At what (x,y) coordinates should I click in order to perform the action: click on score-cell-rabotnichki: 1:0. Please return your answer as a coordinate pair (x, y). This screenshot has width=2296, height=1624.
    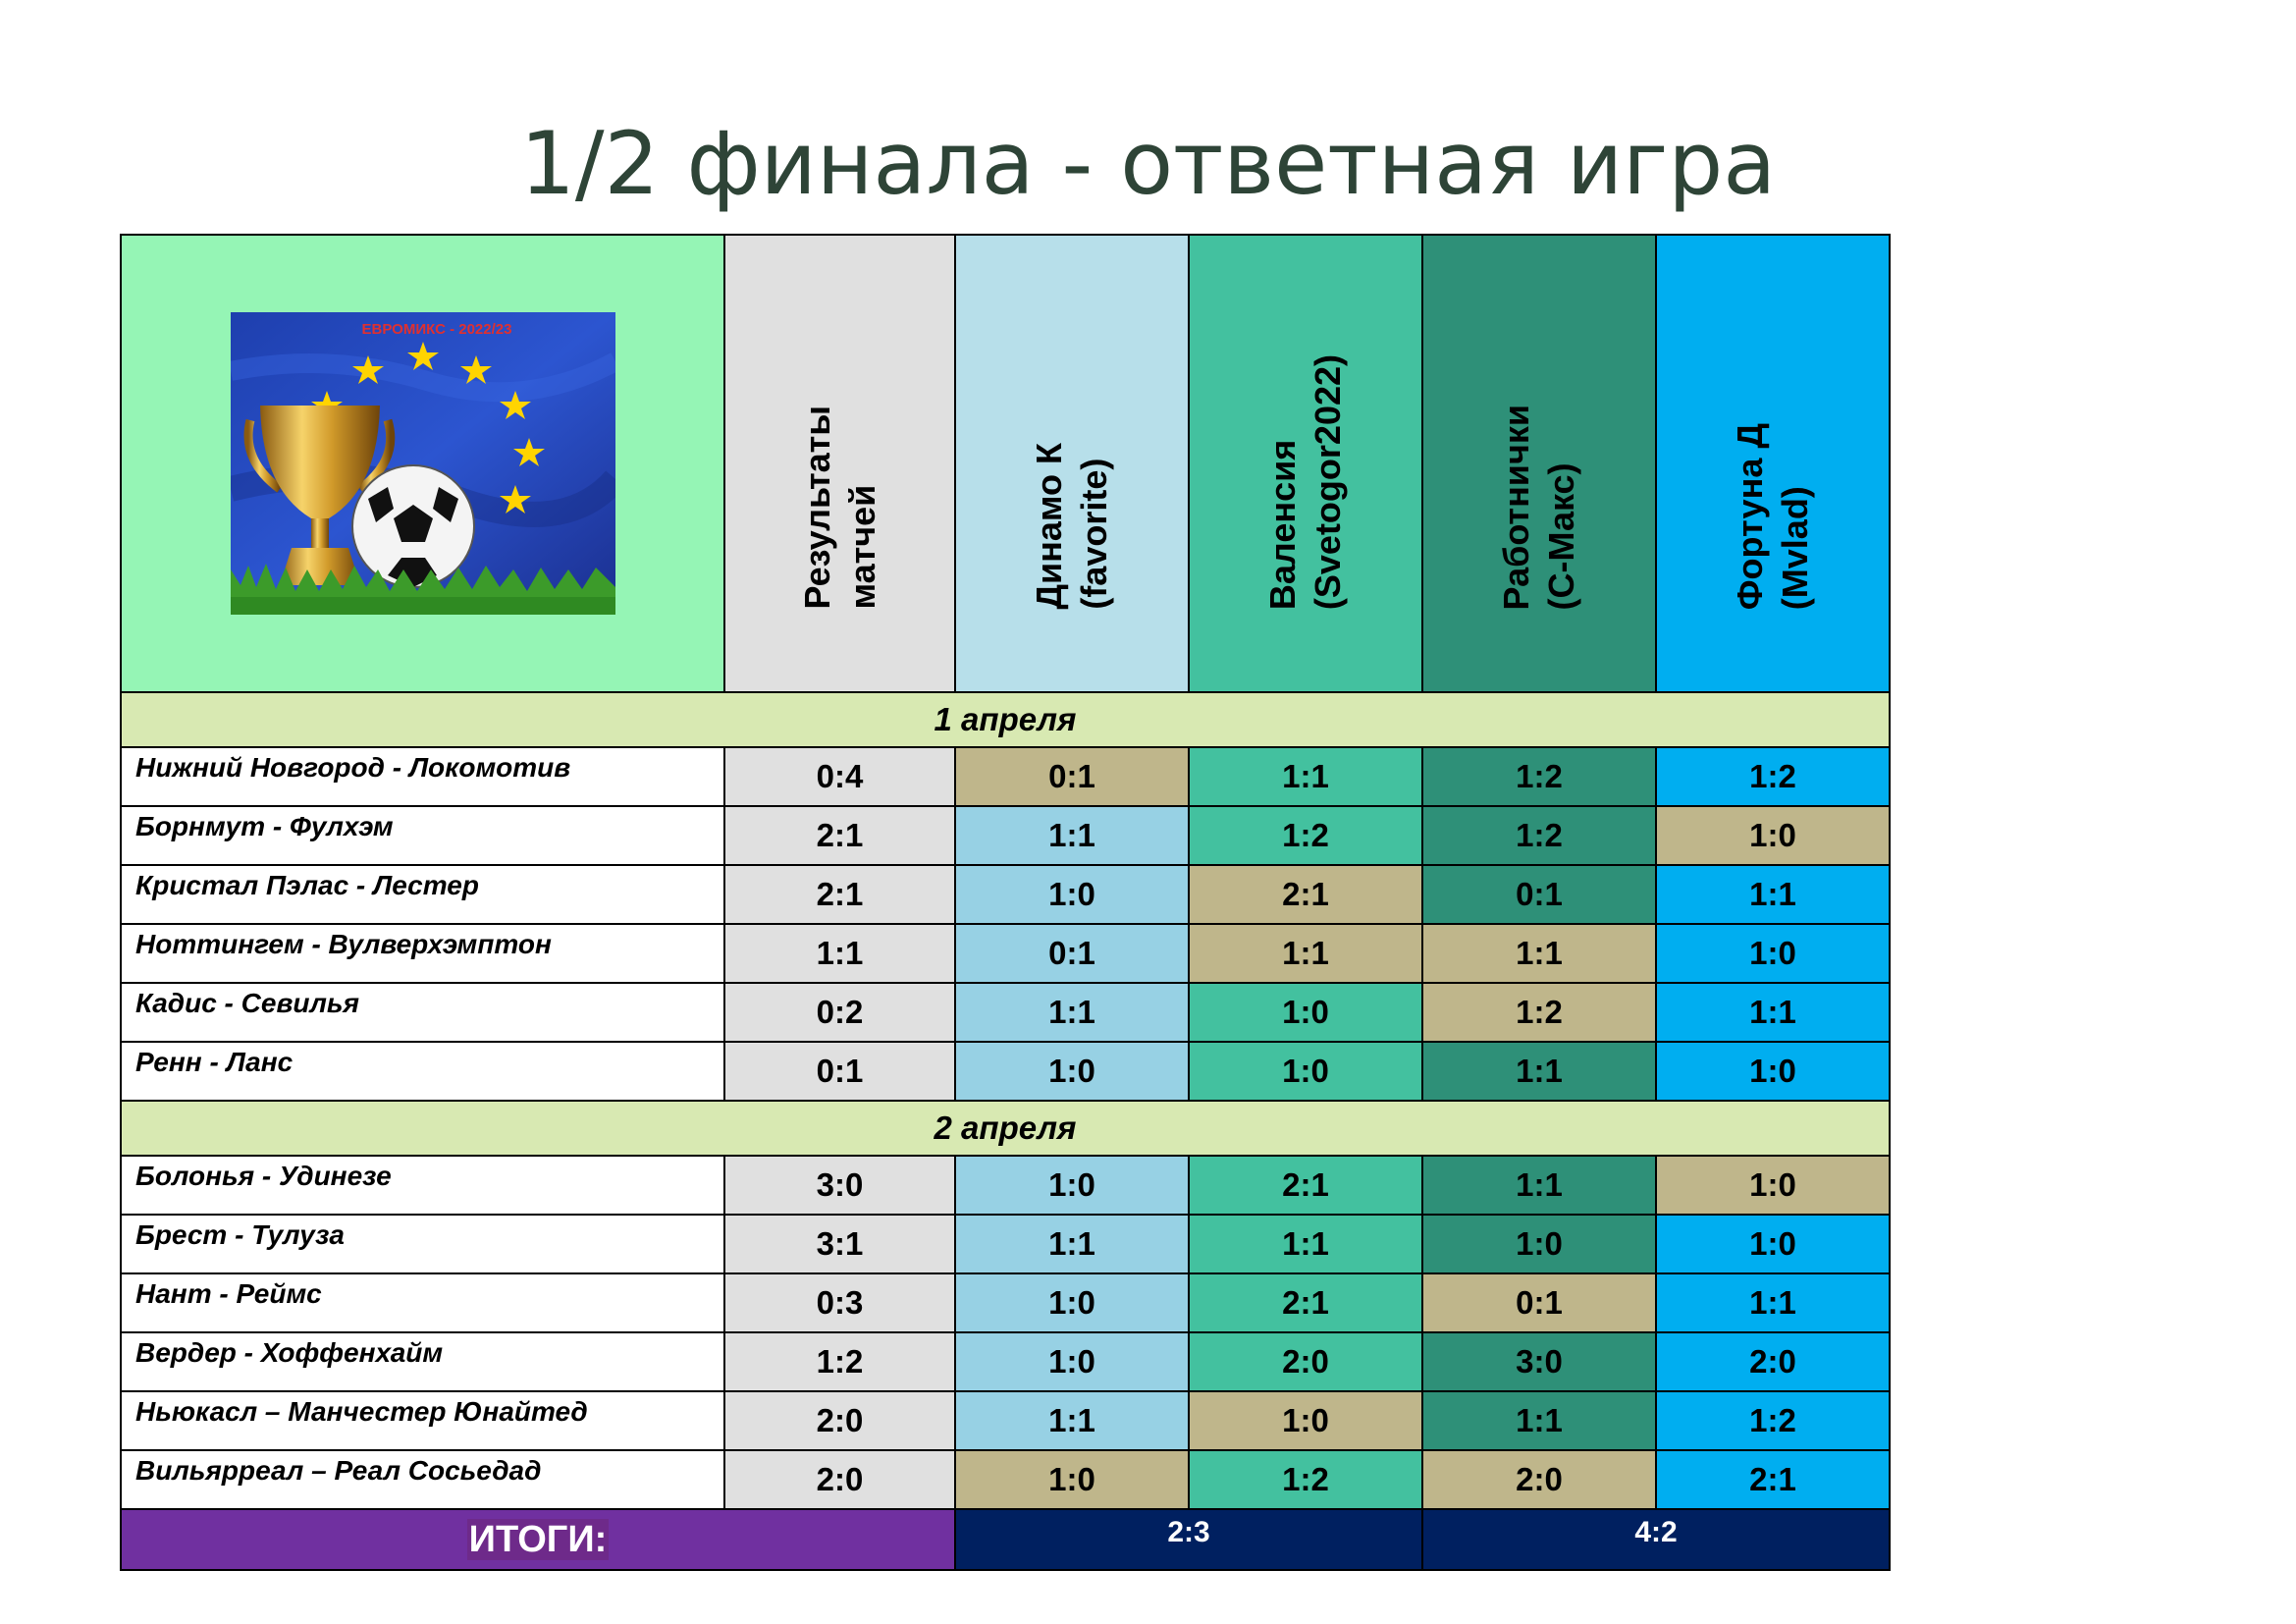
    Looking at the image, I should click on (1539, 1244).